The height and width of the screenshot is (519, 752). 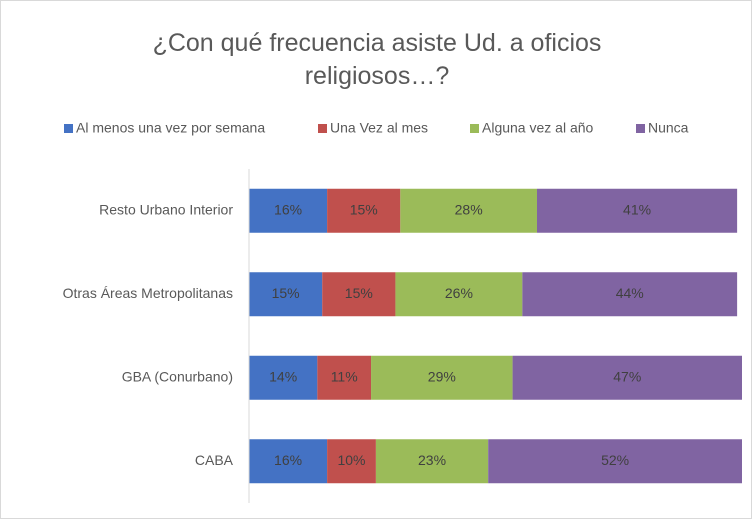 I want to click on legend-label: Nunca, so click(x=668, y=128).